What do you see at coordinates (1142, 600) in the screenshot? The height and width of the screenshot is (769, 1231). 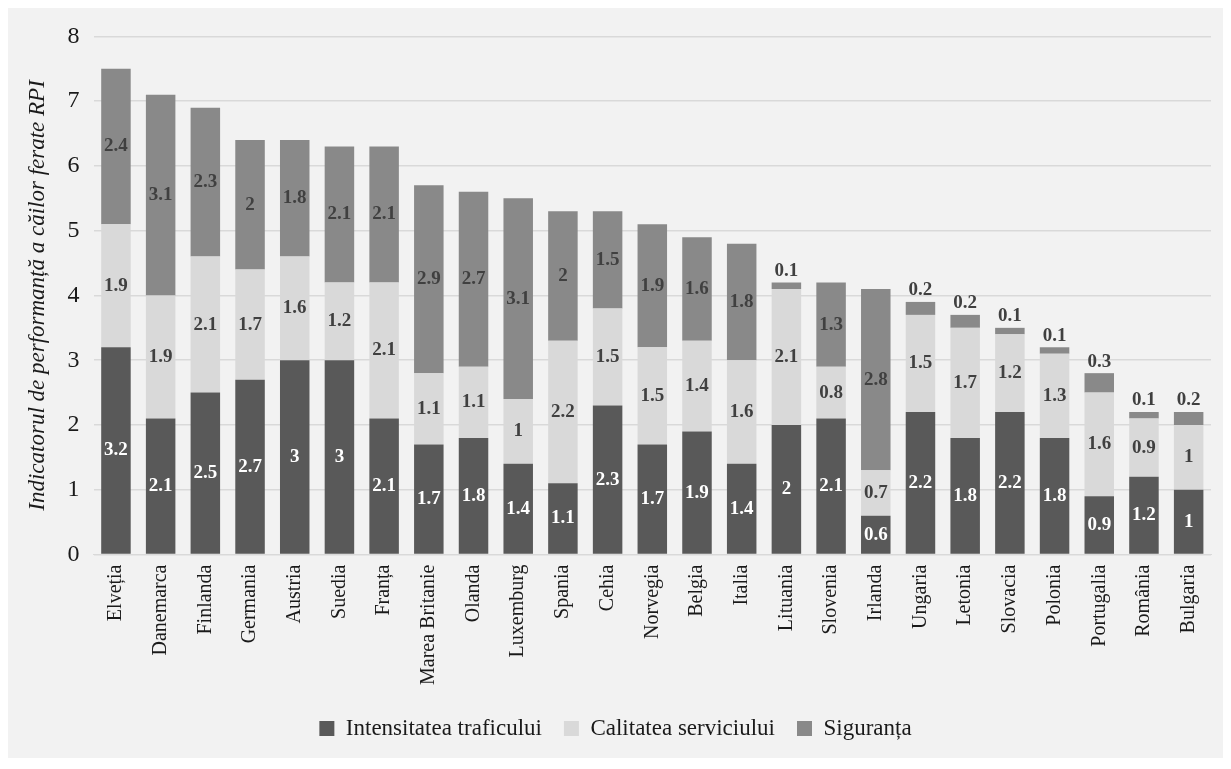 I see `x-tick-label: România` at bounding box center [1142, 600].